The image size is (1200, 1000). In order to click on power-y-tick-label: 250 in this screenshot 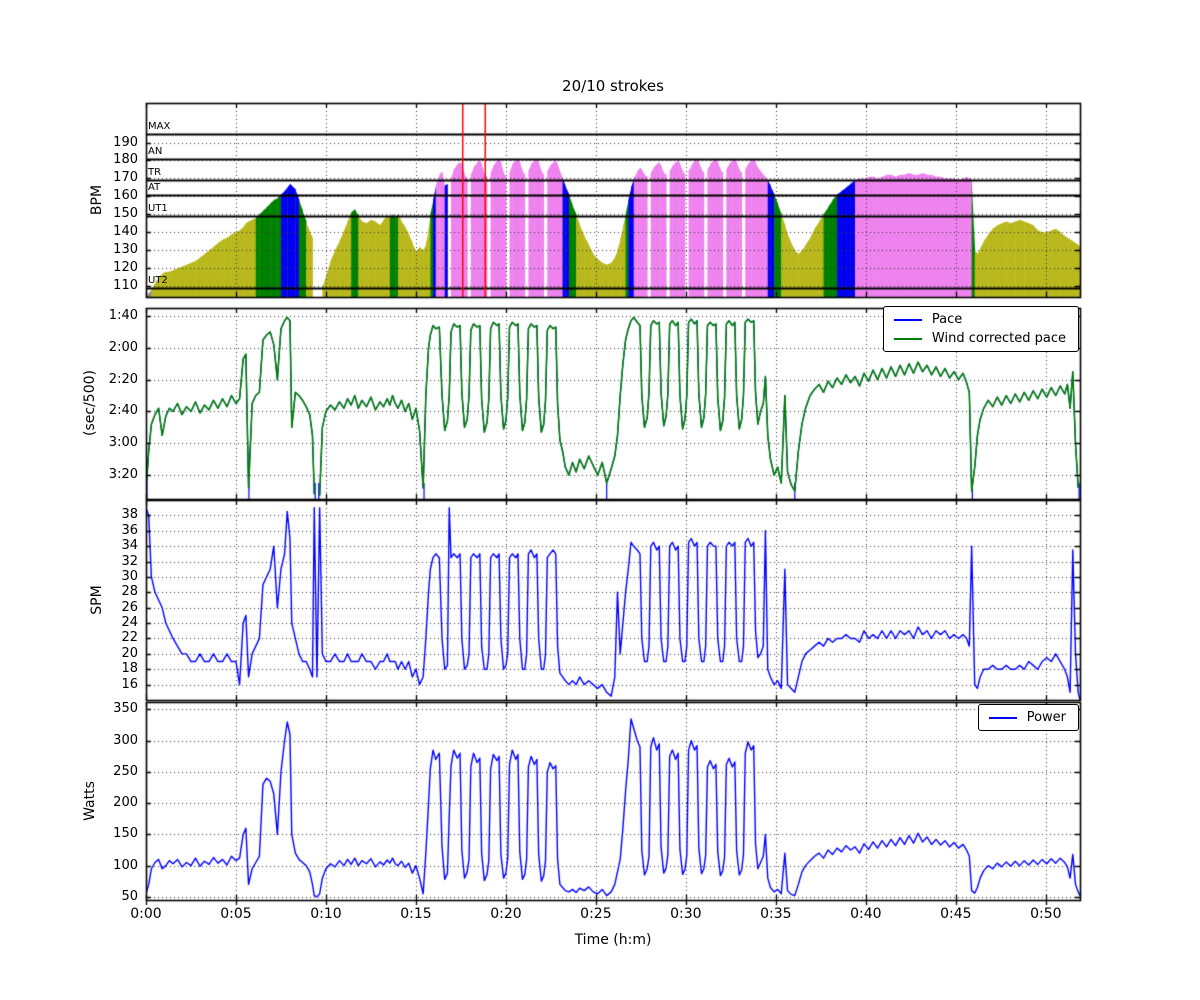, I will do `click(125, 771)`.